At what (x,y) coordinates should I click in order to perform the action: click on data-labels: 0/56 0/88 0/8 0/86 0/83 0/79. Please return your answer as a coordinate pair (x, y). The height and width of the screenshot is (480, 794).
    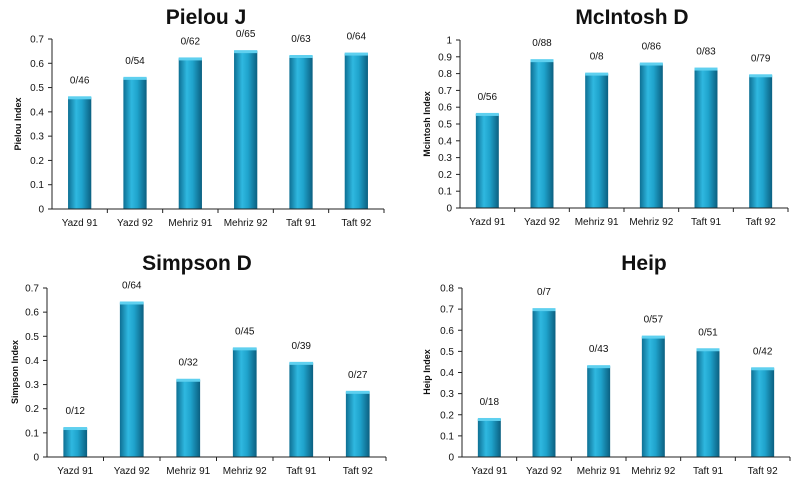
    Looking at the image, I should click on (624, 70).